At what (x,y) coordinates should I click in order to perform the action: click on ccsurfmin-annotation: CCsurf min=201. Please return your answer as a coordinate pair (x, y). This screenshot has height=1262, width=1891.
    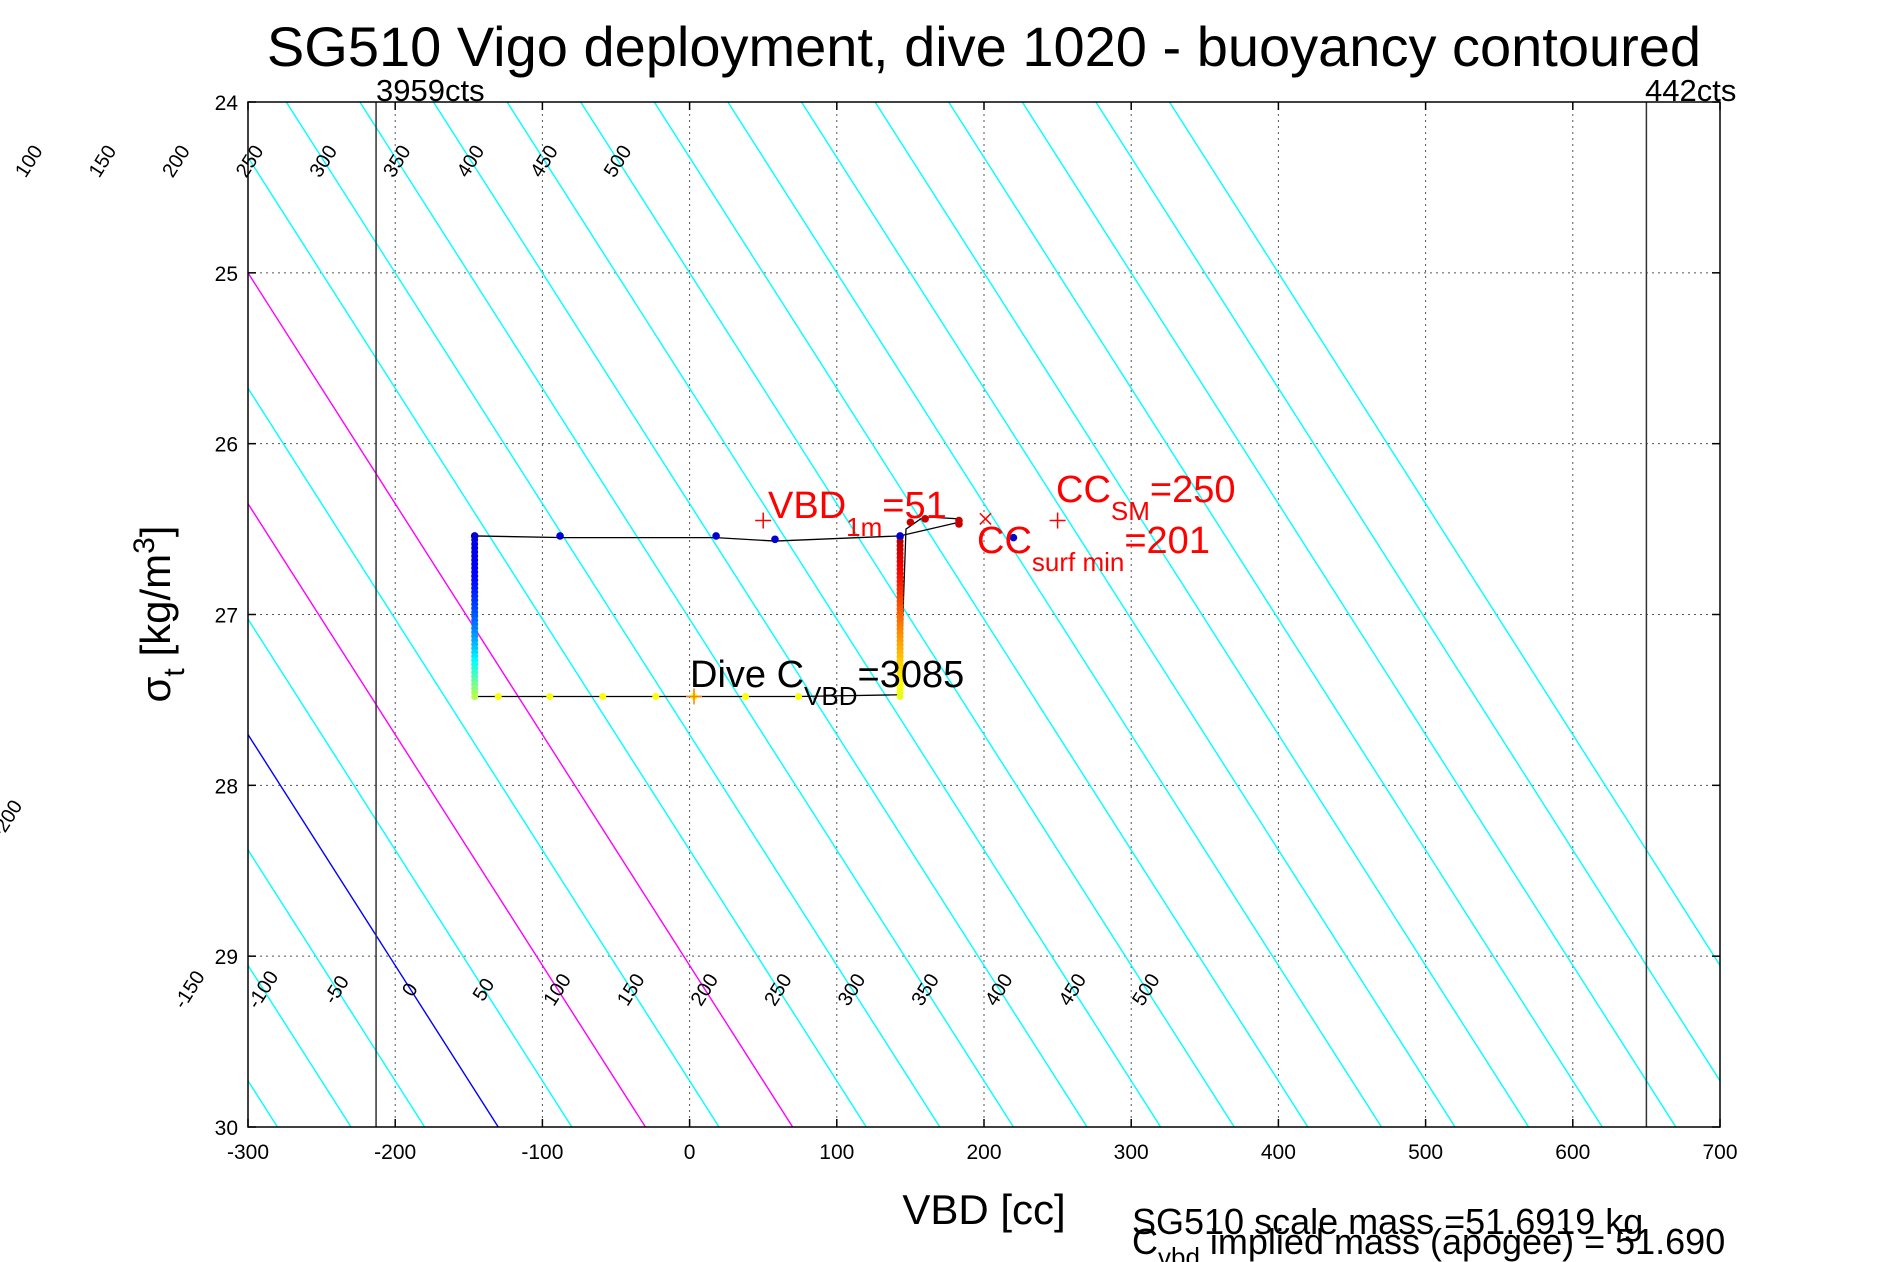
    Looking at the image, I should click on (1093, 548).